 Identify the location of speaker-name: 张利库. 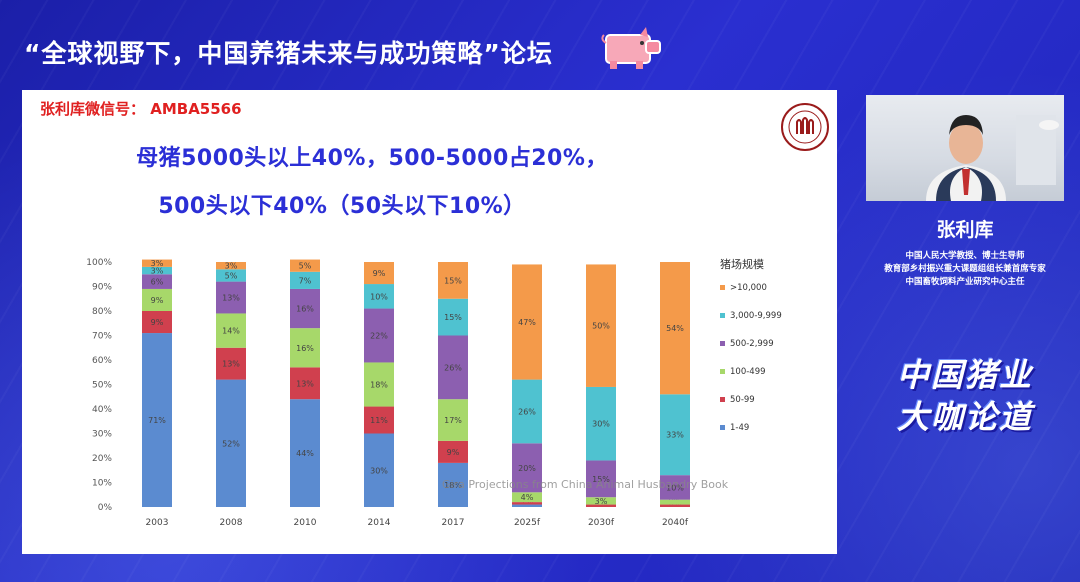
(965, 230).